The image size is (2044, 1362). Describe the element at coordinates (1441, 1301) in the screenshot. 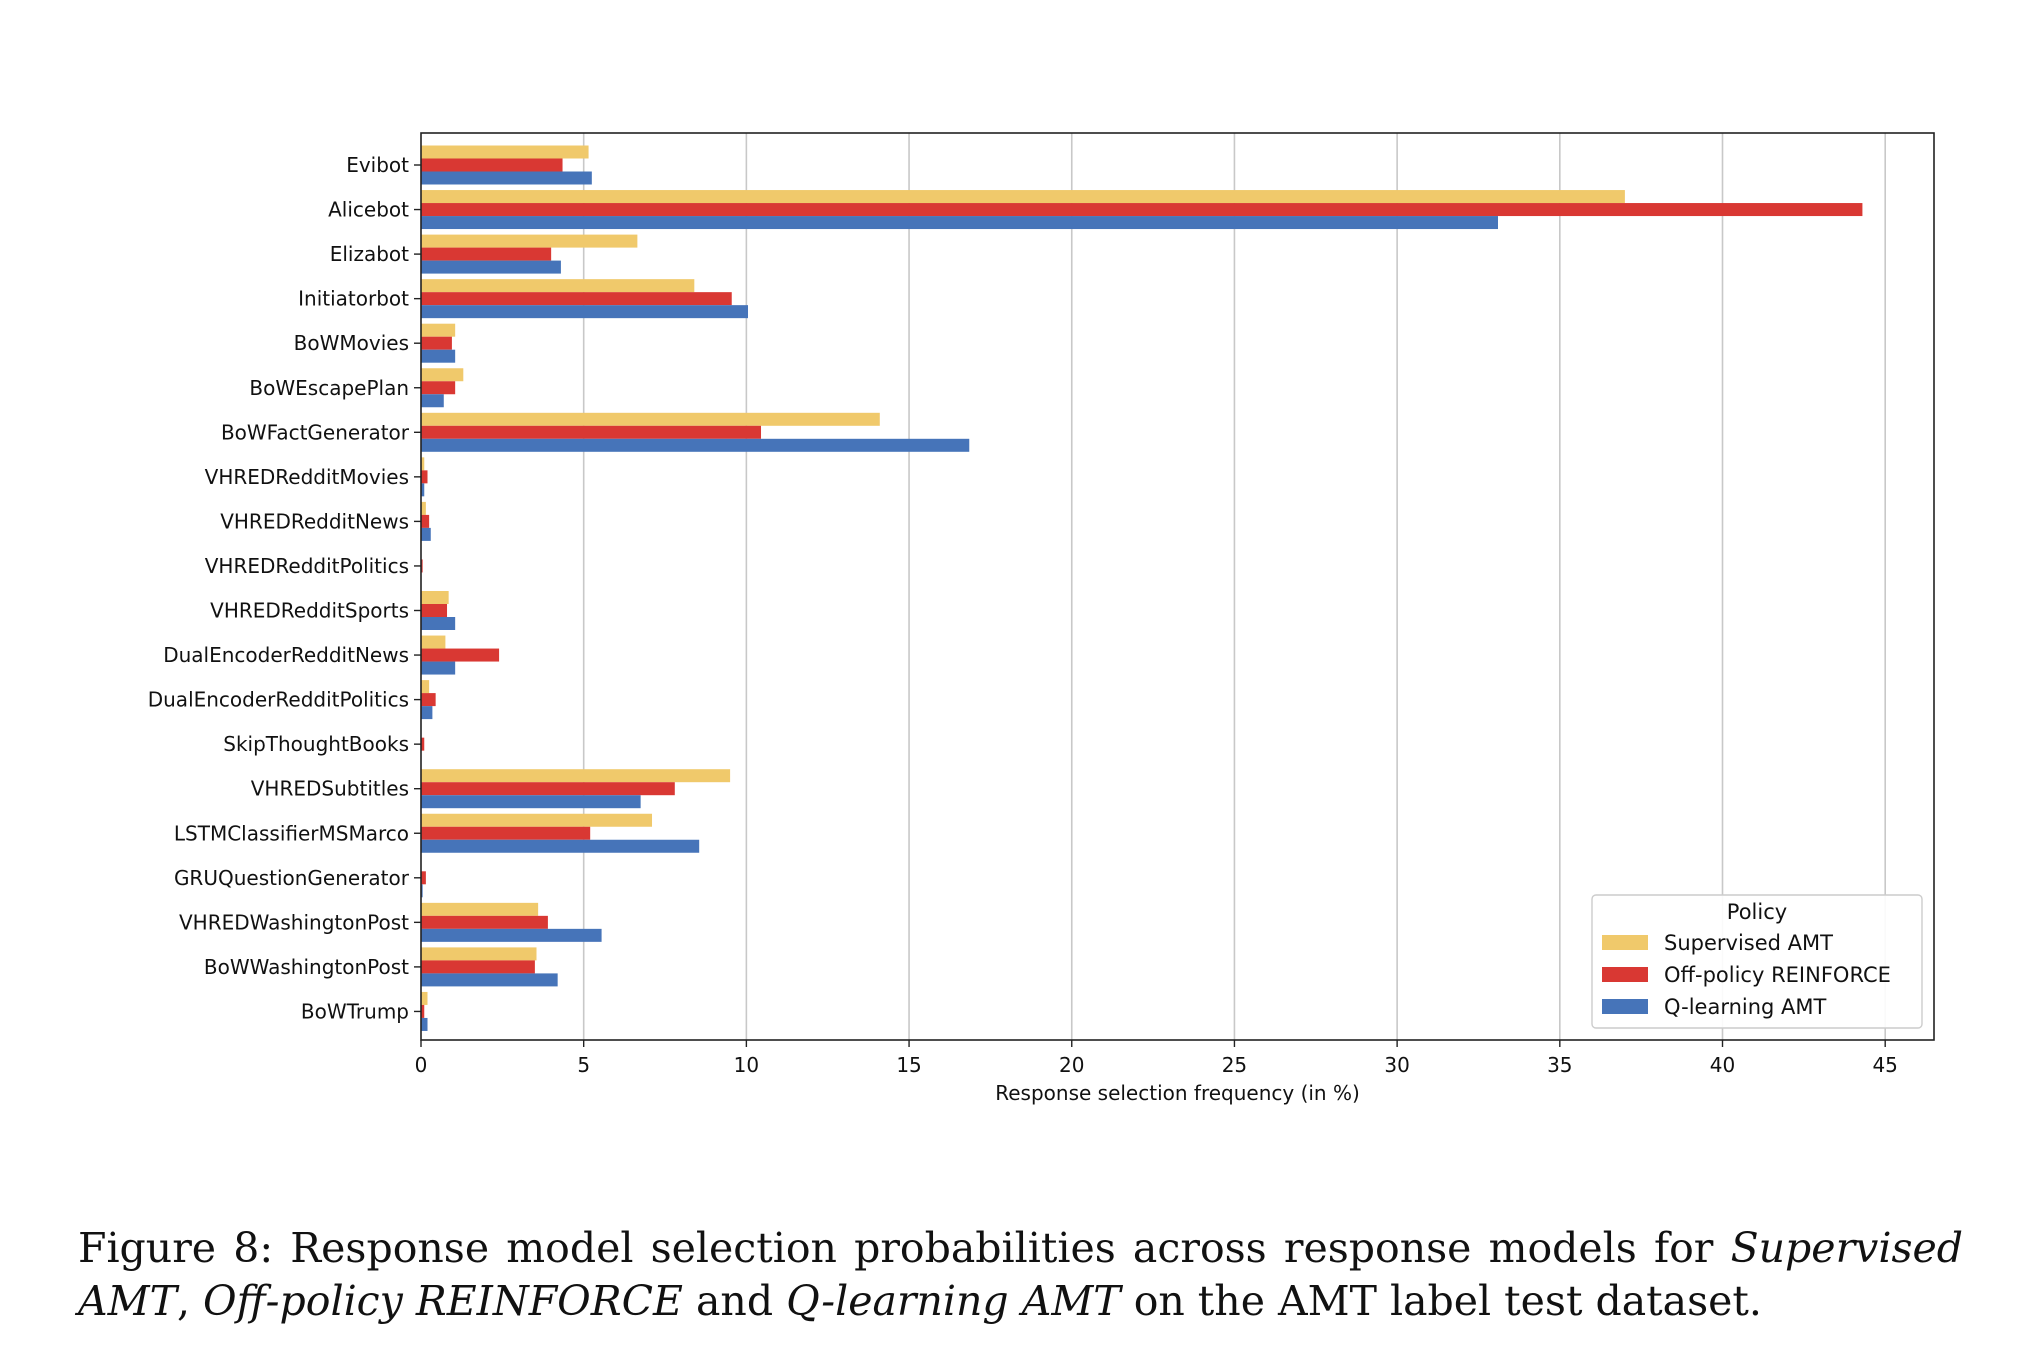

I see `caption-suffix: on the AMT label test dataset.` at that location.